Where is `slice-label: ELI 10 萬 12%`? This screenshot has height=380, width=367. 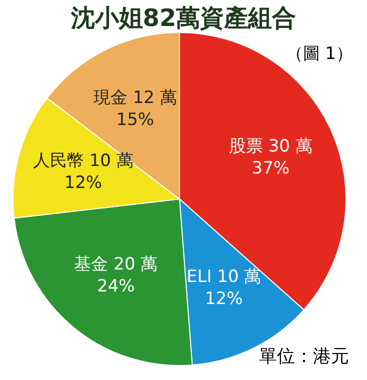
slice-label: ELI 10 萬 12% is located at coordinates (224, 287).